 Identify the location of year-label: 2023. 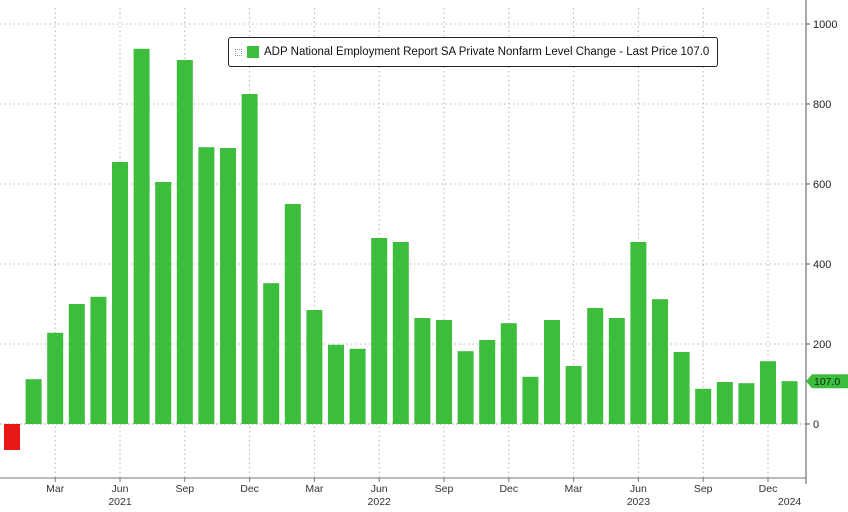
(639, 501).